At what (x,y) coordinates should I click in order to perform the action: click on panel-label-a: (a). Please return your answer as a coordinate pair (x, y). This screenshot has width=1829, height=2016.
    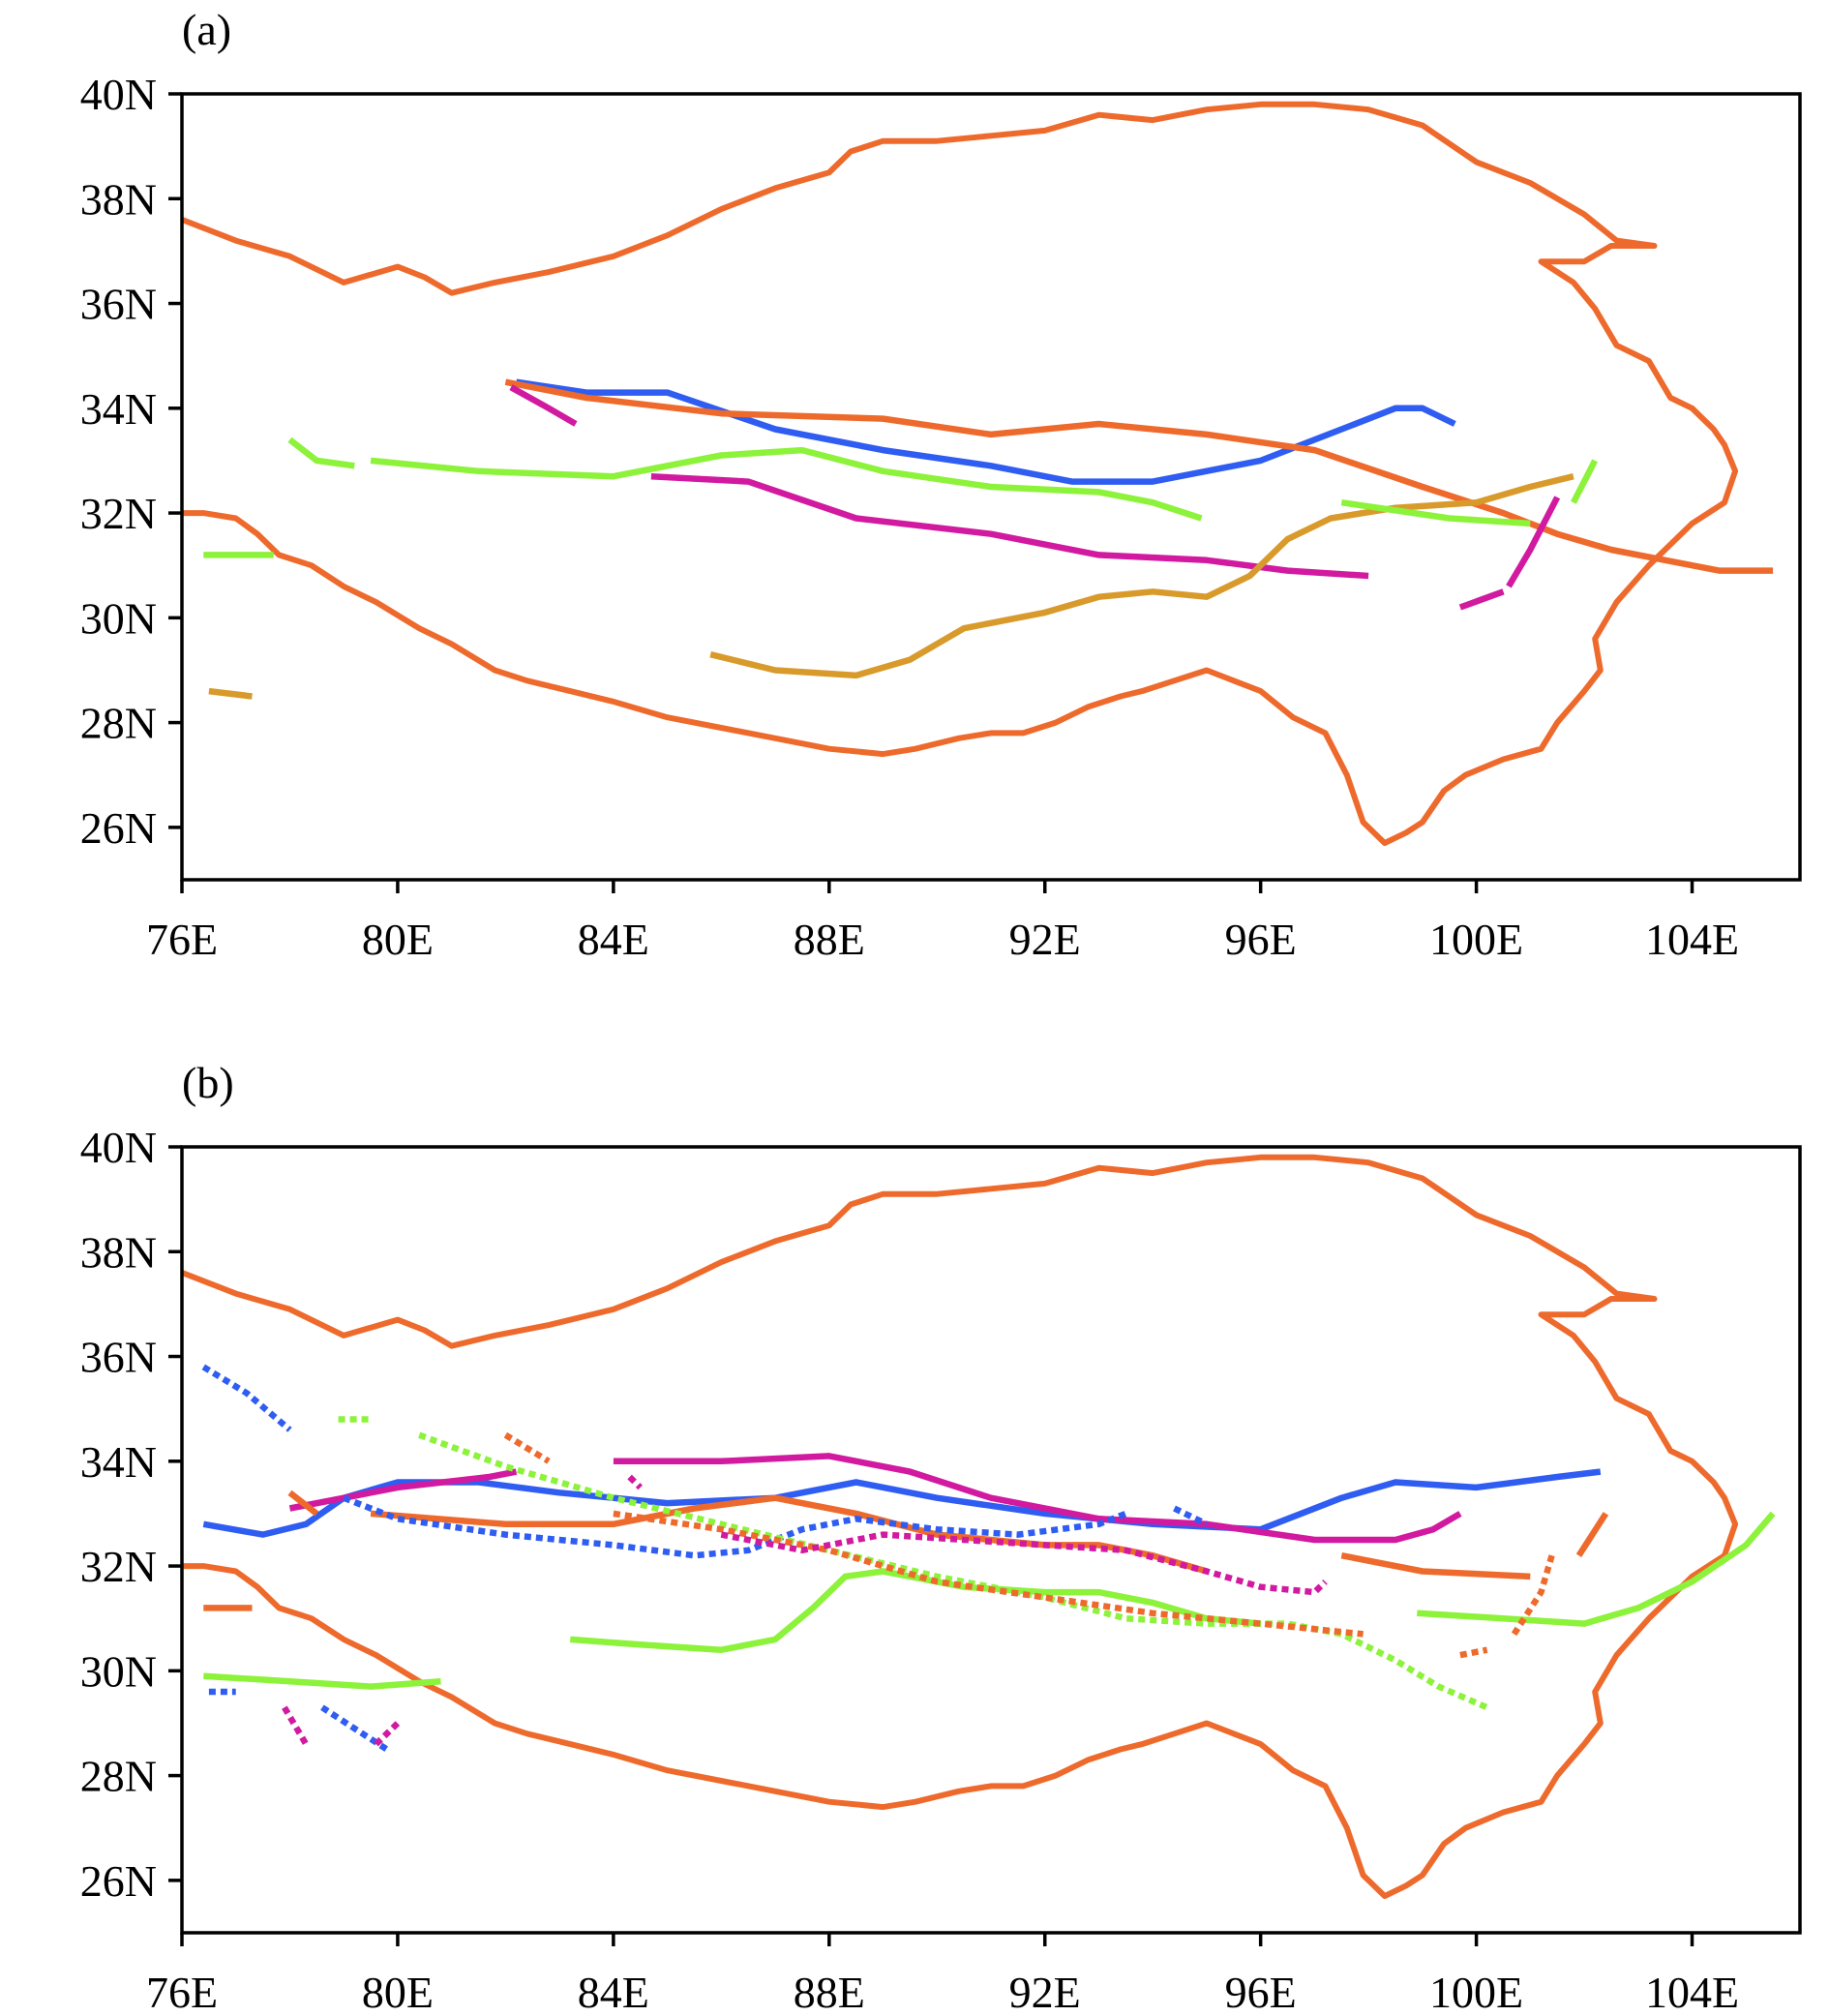
    Looking at the image, I should click on (206, 30).